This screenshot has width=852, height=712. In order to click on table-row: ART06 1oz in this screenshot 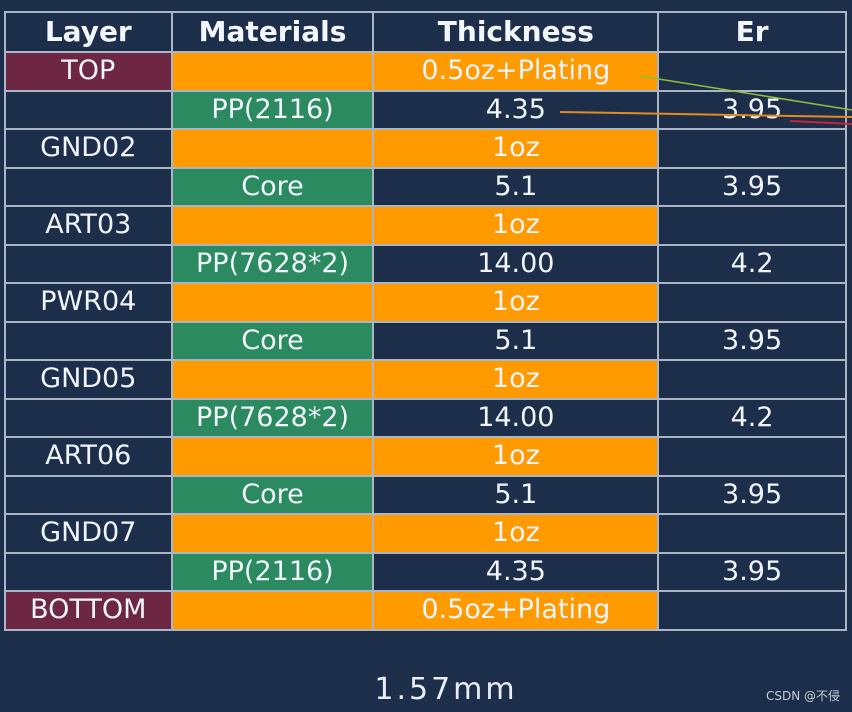, I will do `click(425, 456)`.